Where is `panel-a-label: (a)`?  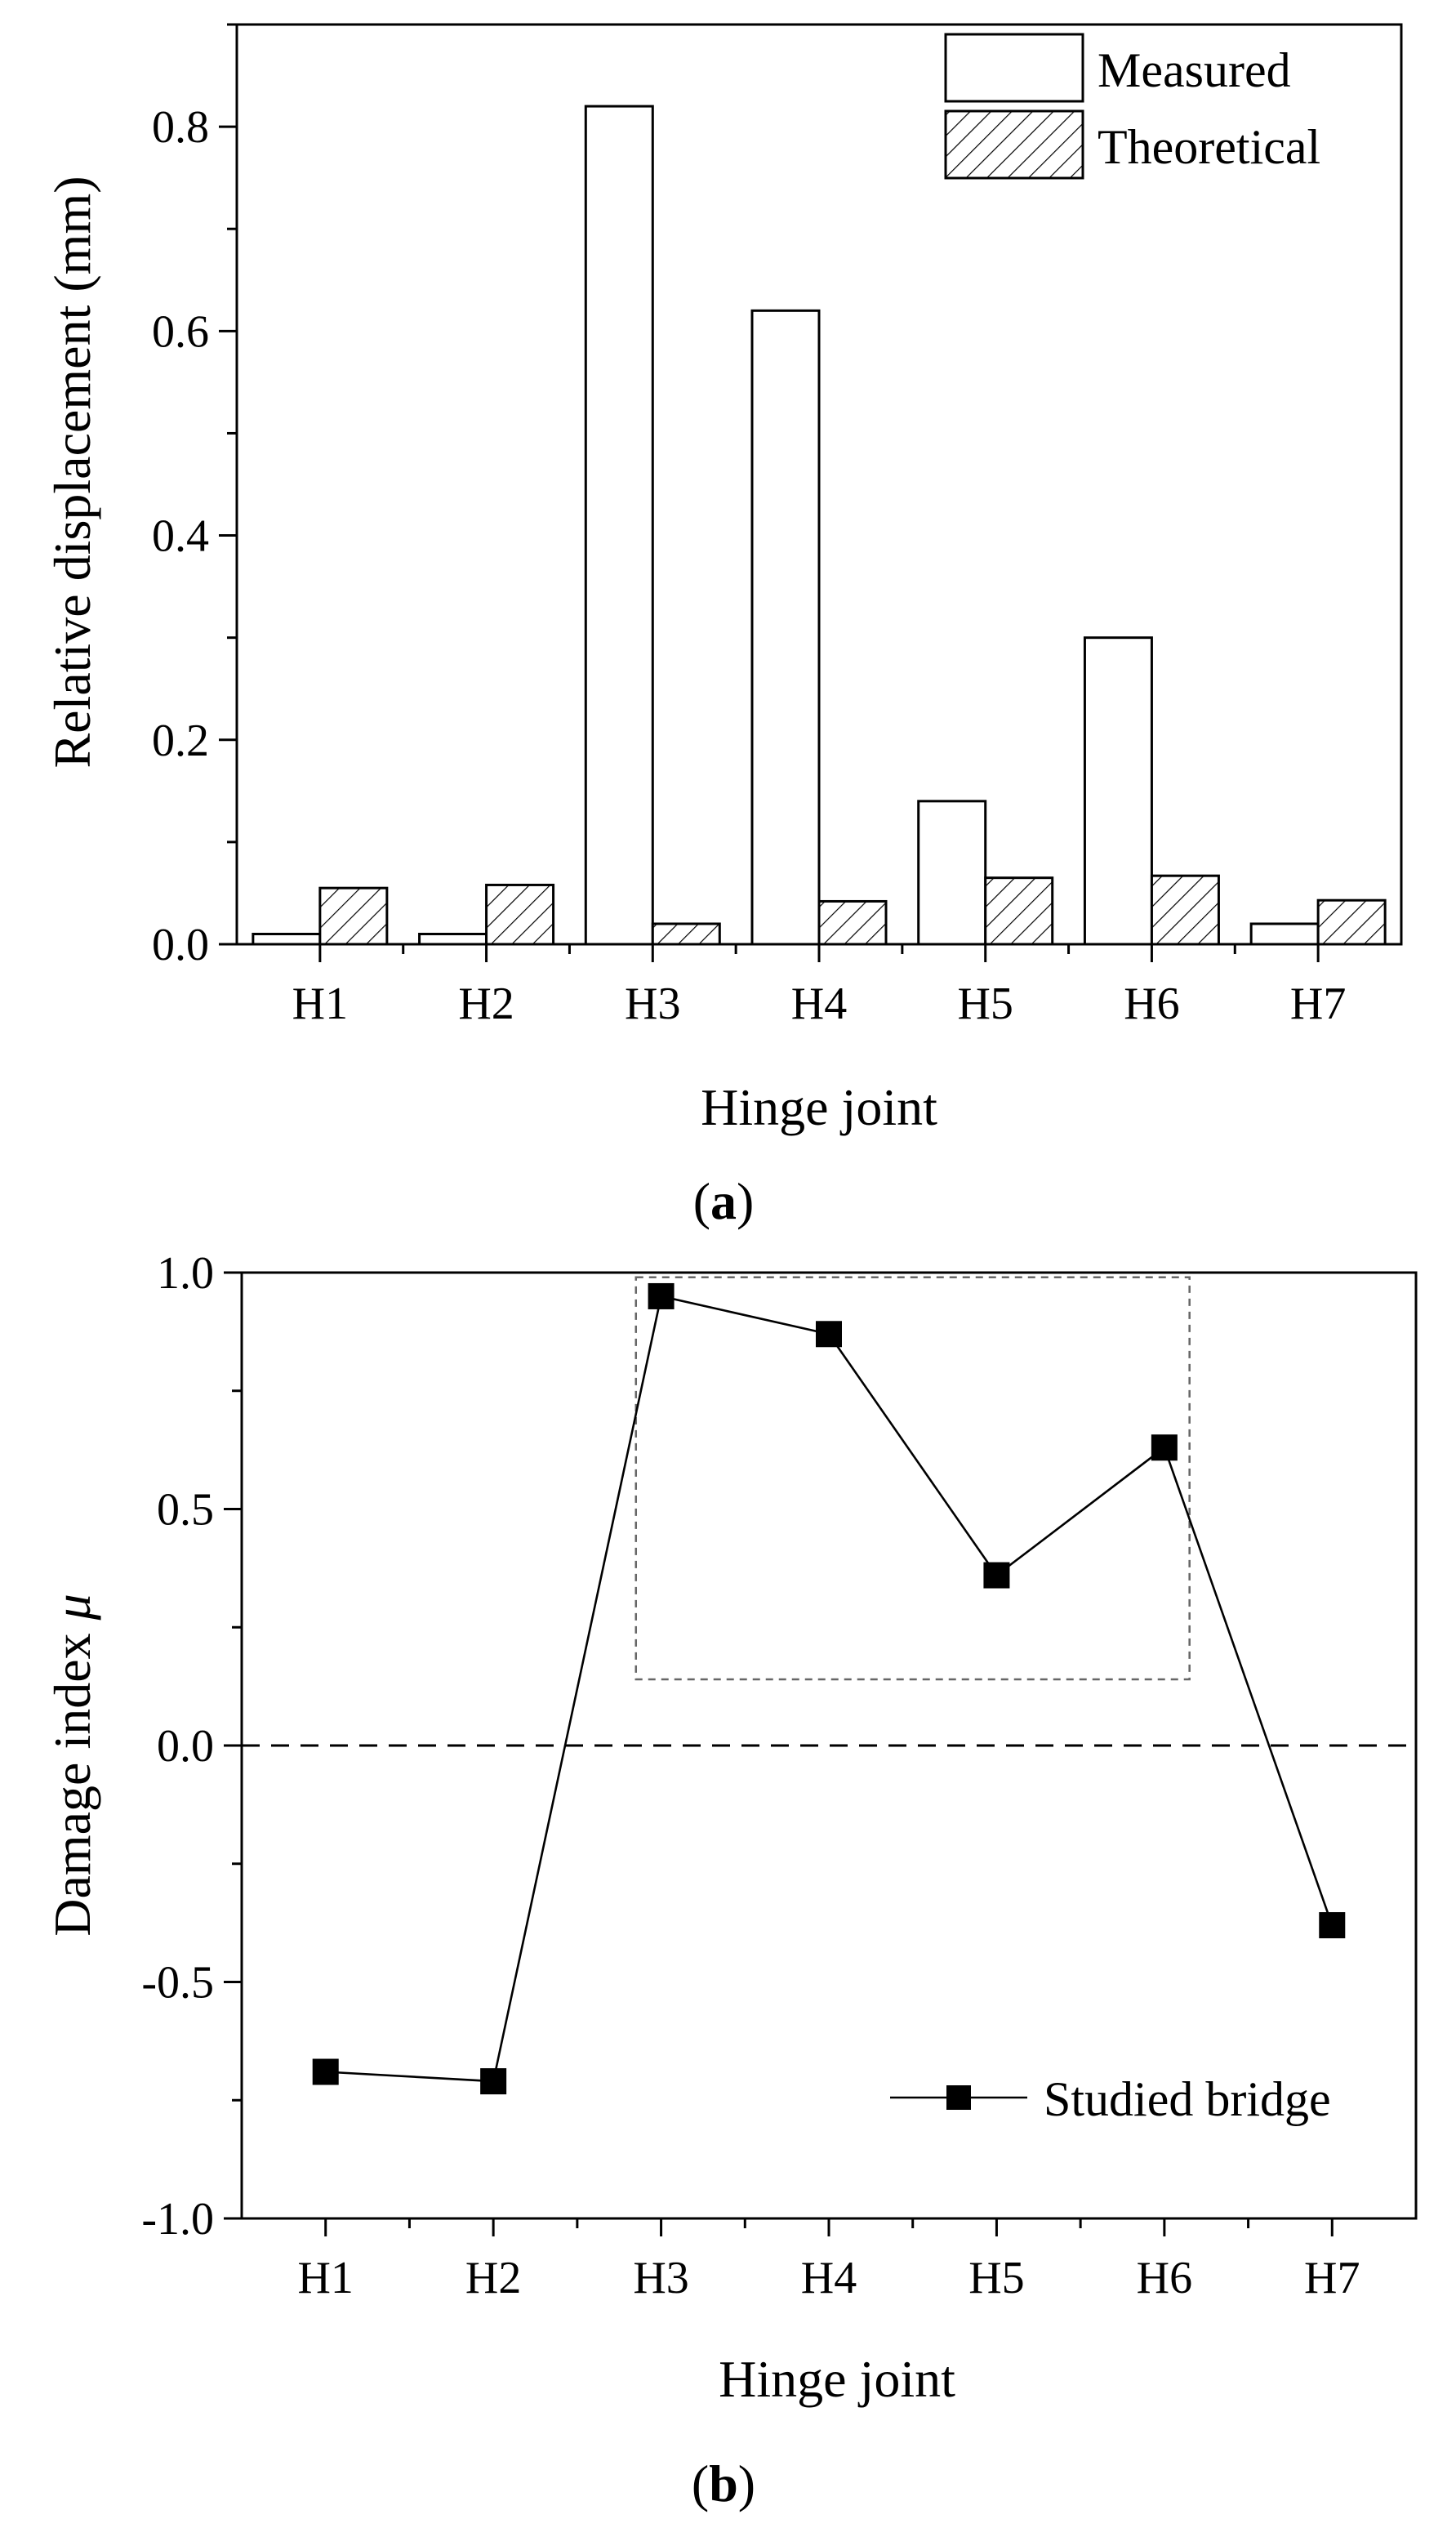
panel-a-label: (a) is located at coordinates (724, 1201).